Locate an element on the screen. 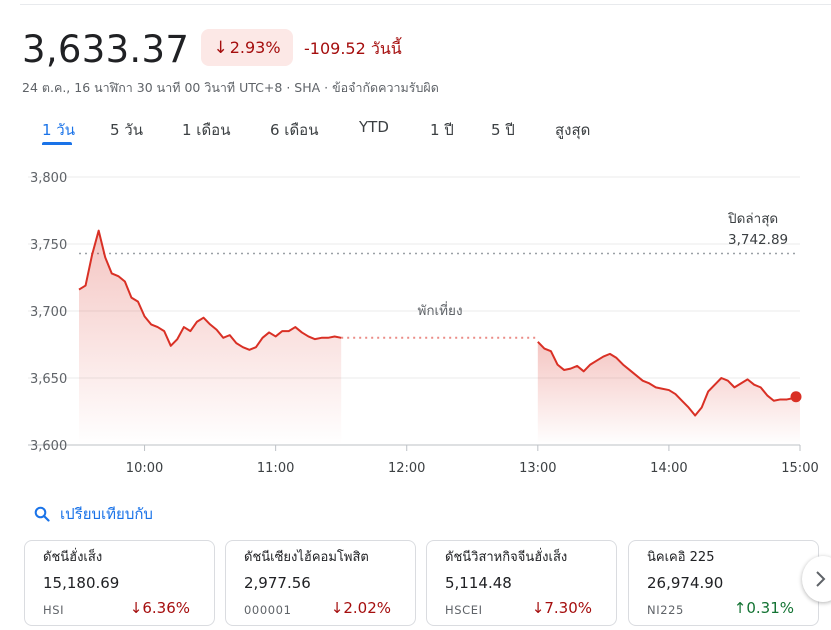 This screenshot has width=831, height=630. index-card-hsi: ดัชนีฮั่งเส็ง 15,180.69 HSI ↓6.36% is located at coordinates (119, 583).